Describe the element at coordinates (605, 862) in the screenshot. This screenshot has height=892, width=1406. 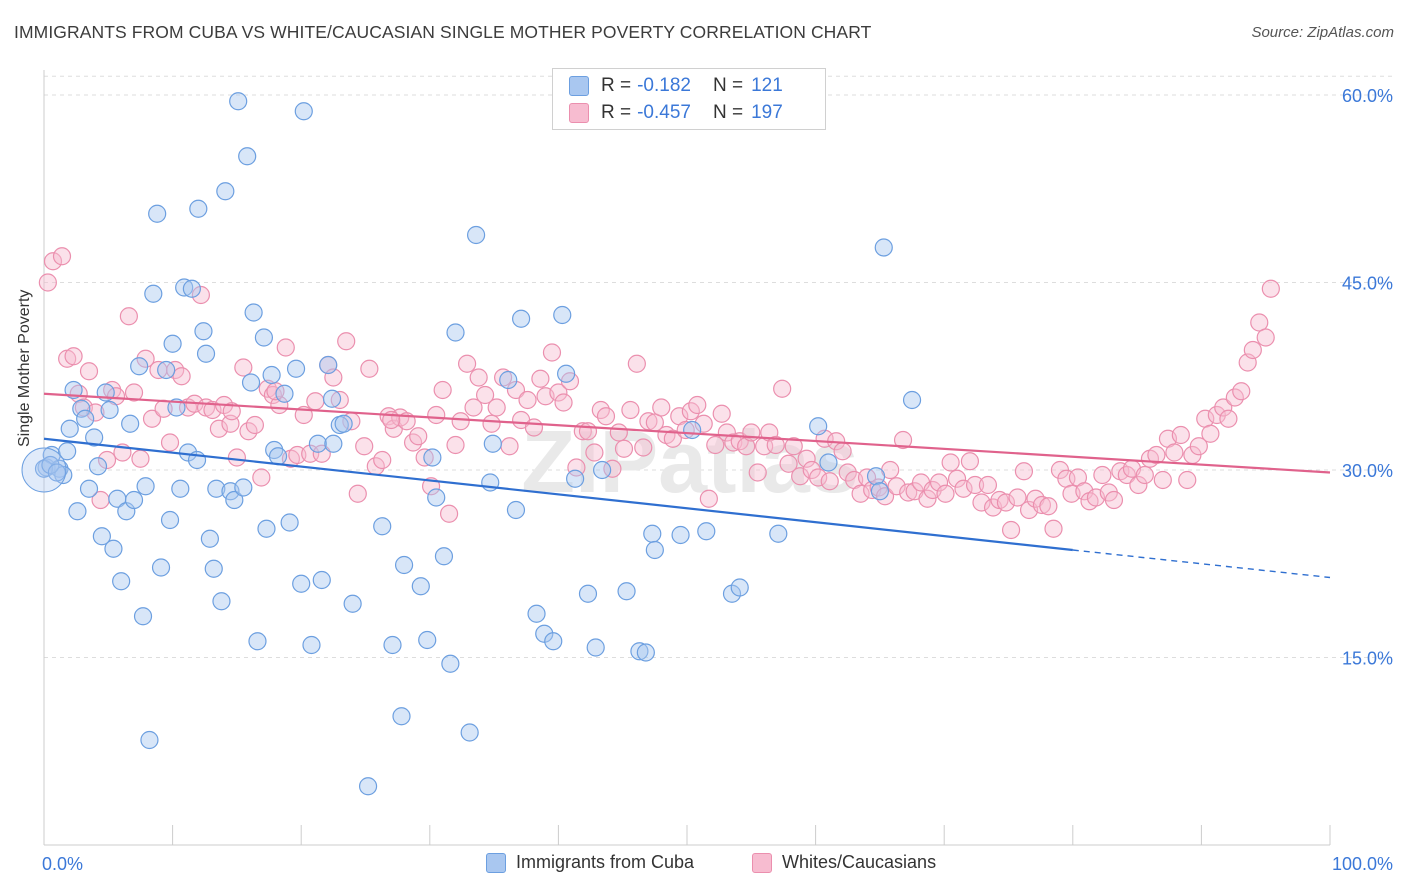
I see `legend-label-cuba: Immigrants from Cuba` at that location.